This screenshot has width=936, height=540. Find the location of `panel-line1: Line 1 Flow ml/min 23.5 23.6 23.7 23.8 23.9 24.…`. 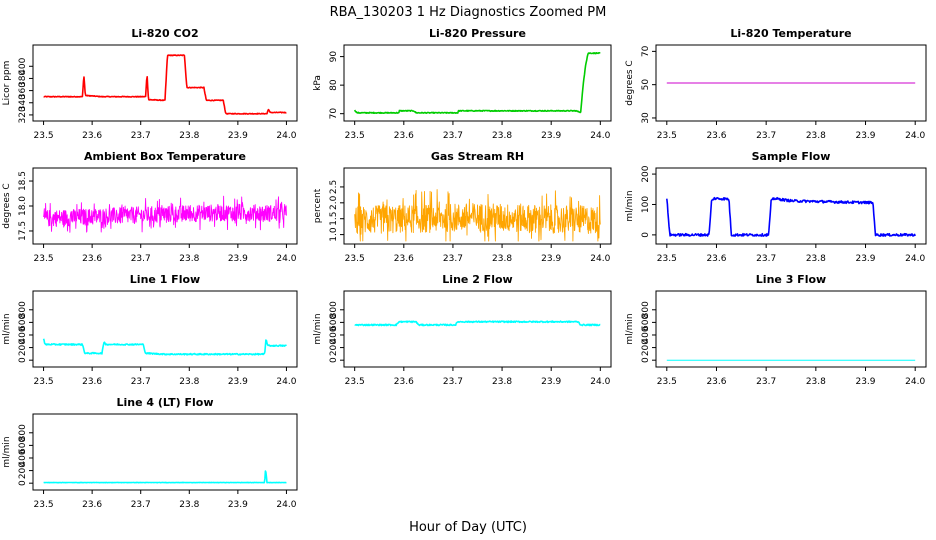

panel-line1: Line 1 Flow ml/min 23.5 23.6 23.7 23.8 23.9 24.… is located at coordinates (150, 330).